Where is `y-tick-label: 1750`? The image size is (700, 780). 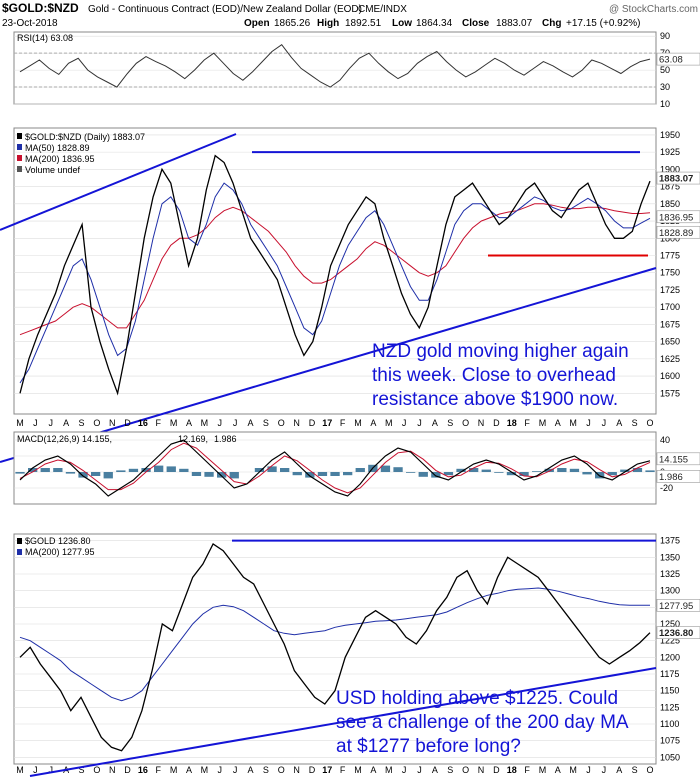
y-tick-label: 1750 is located at coordinates (670, 273).